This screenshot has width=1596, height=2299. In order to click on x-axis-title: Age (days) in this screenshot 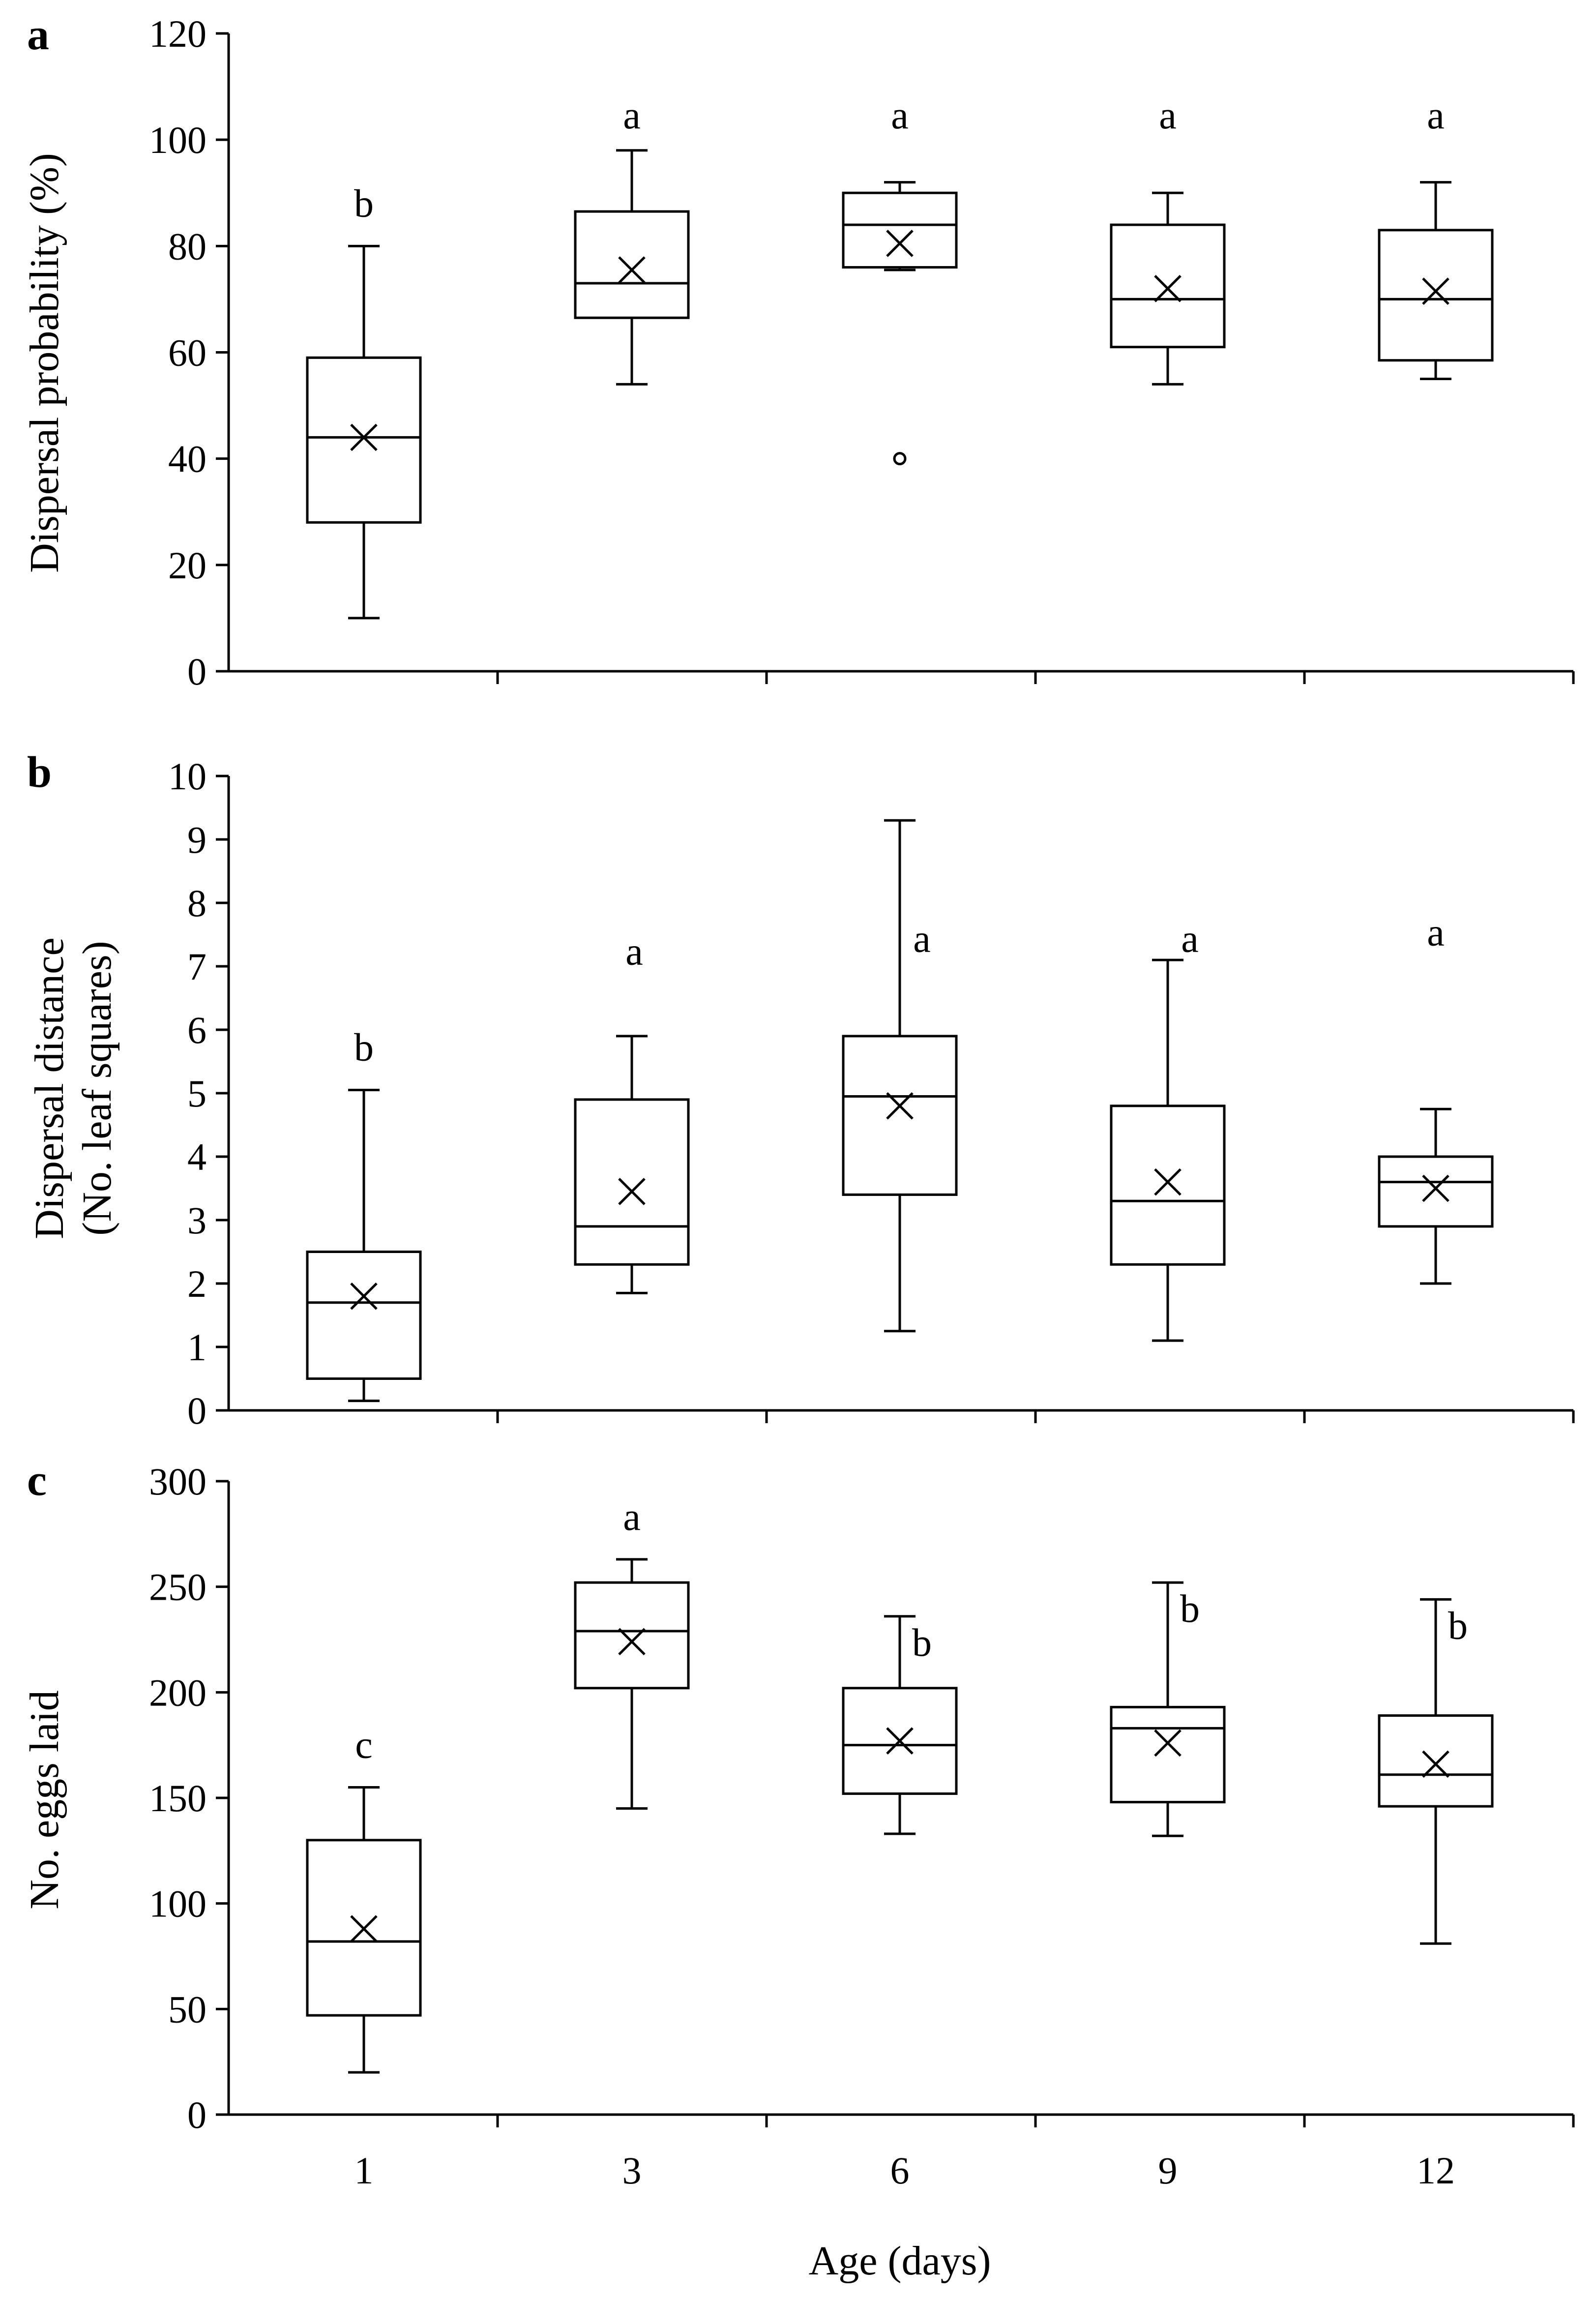, I will do `click(900, 2261)`.